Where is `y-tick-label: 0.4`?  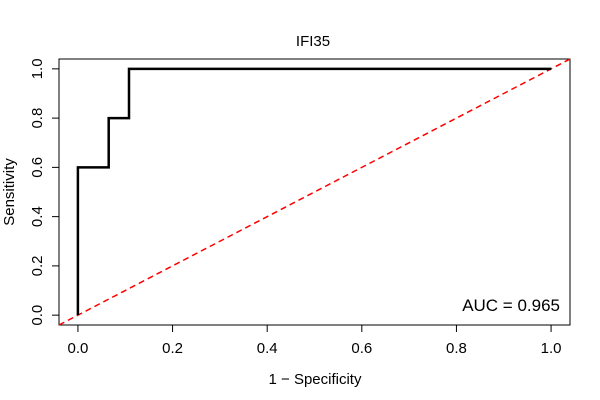 y-tick-label: 0.4 is located at coordinates (37, 216).